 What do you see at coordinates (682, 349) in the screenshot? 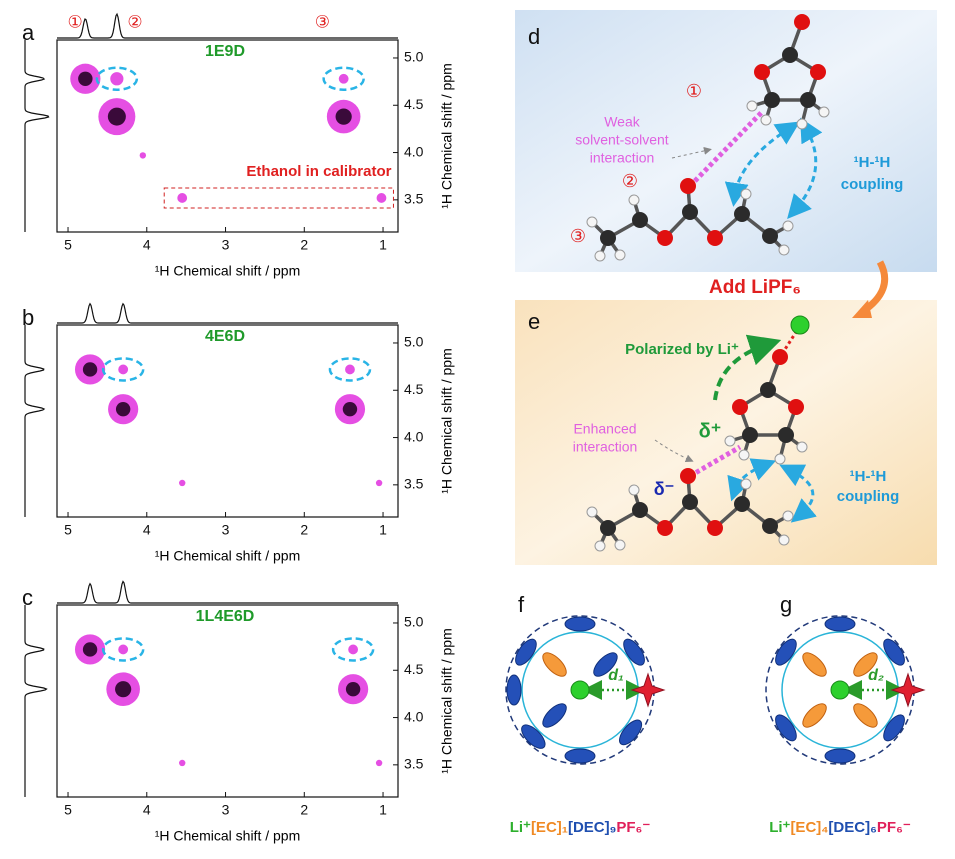
I see `polarized-label: Polarized by Li⁺` at bounding box center [682, 349].